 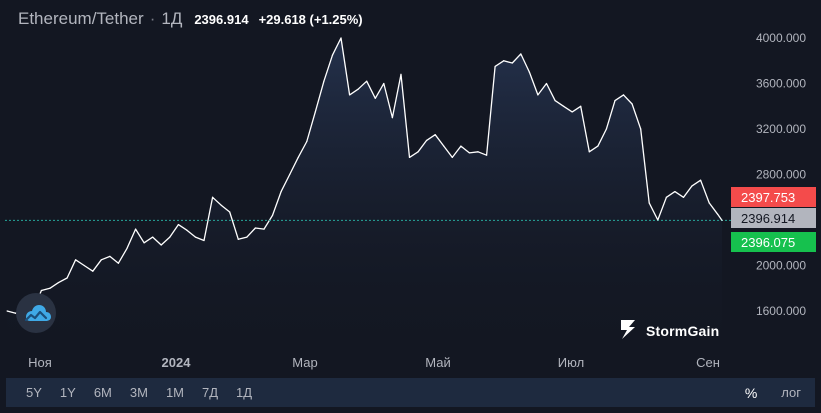 I want to click on range-1d-button: 1Д, so click(x=244, y=392).